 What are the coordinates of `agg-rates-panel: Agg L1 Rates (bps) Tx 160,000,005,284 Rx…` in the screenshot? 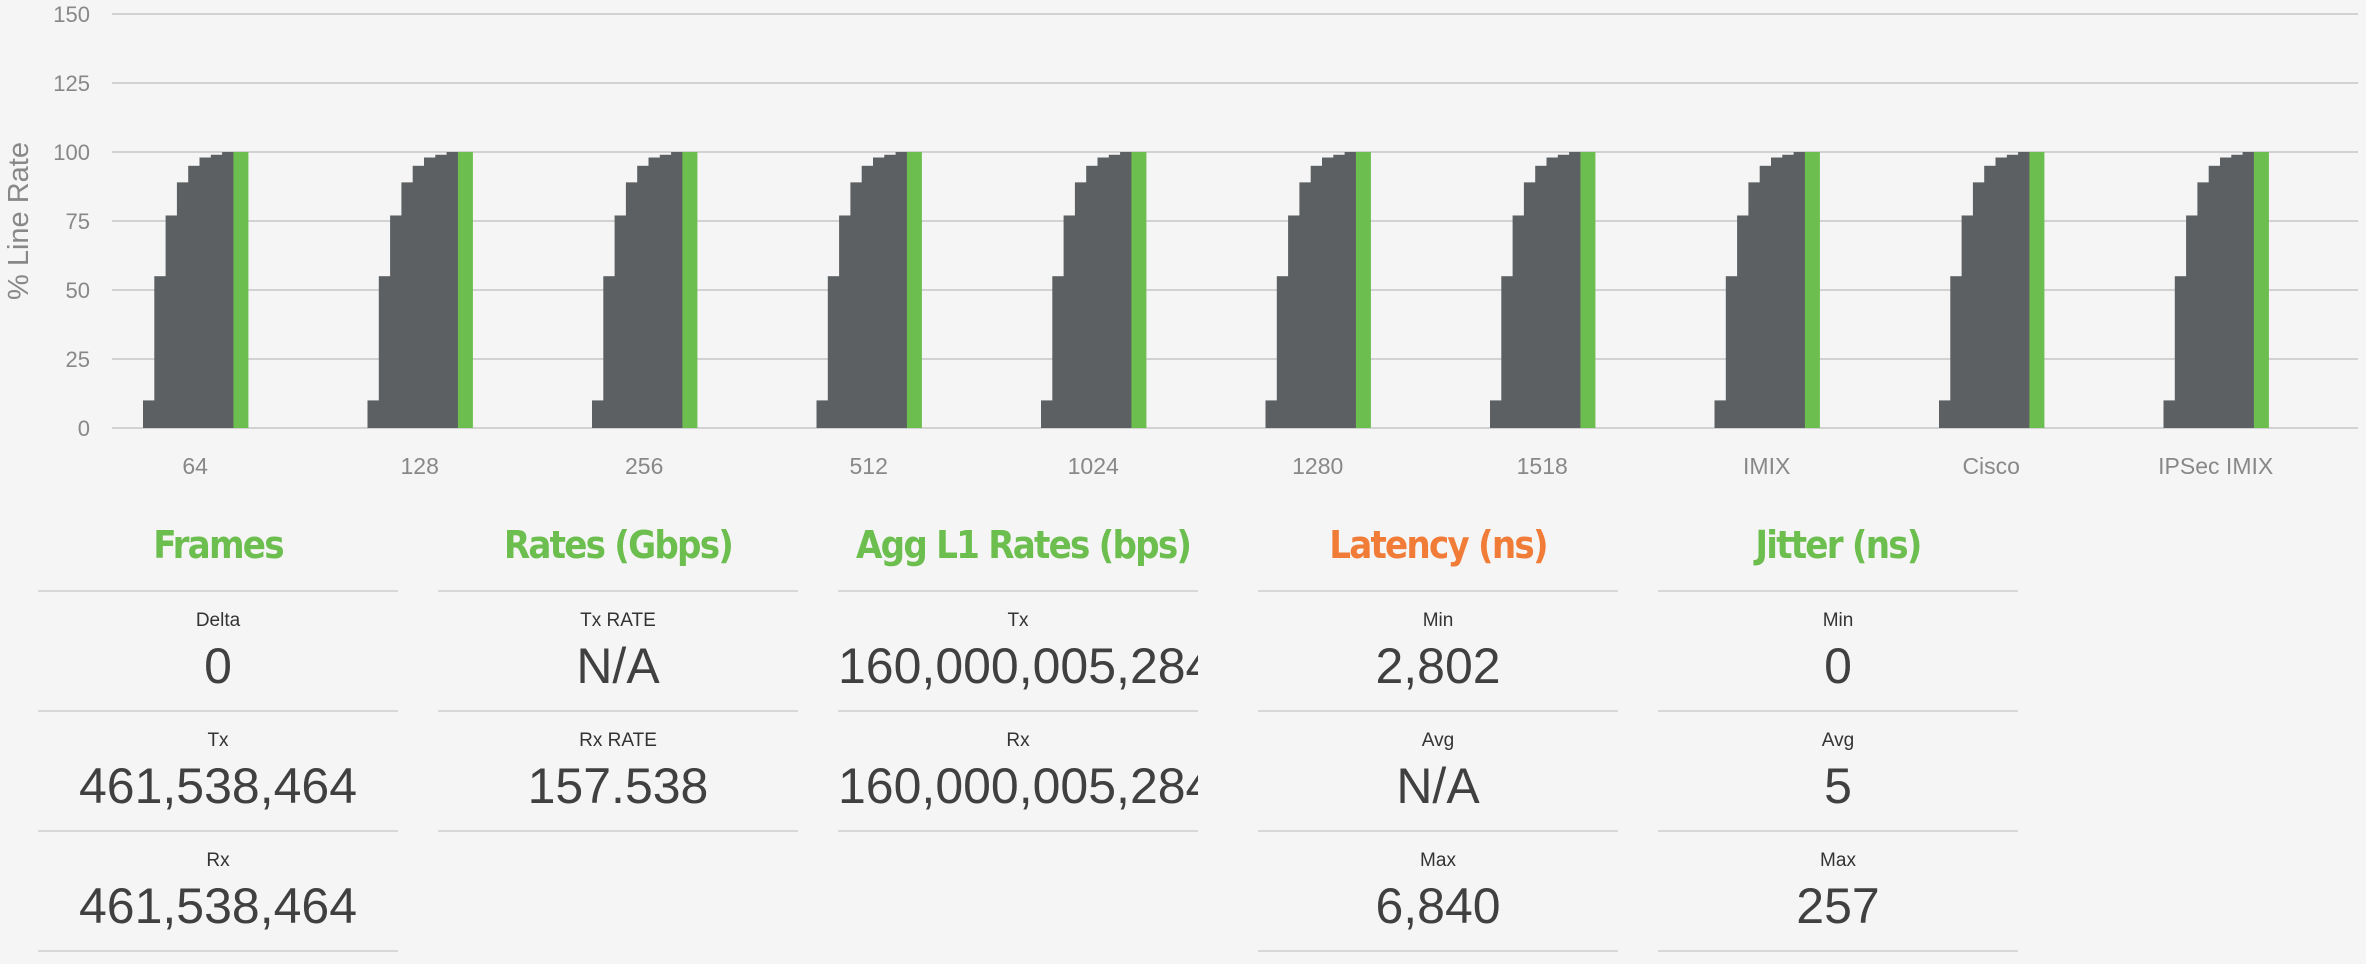 It's located at (1018, 668).